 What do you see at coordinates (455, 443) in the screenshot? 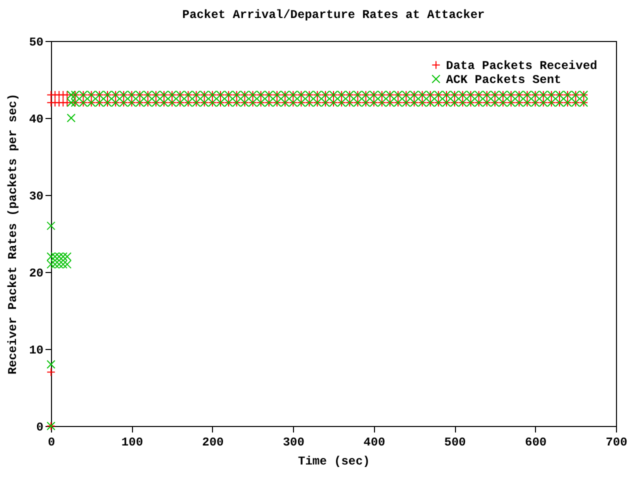
I see `x-tick-label: 500` at bounding box center [455, 443].